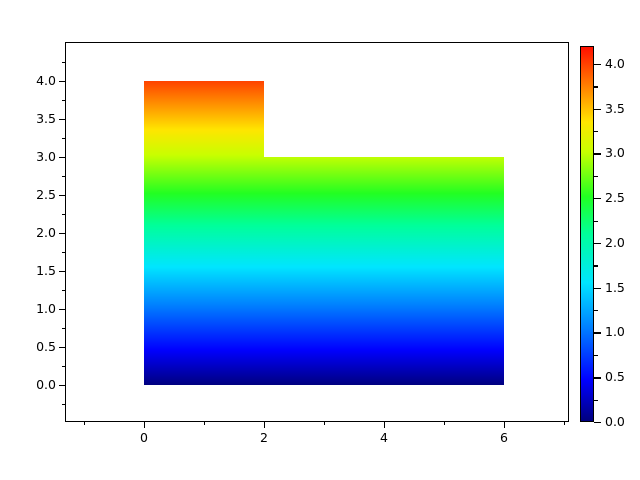 This screenshot has height=480, width=640. What do you see at coordinates (46, 118) in the screenshot?
I see `y-tick-label: 3.5` at bounding box center [46, 118].